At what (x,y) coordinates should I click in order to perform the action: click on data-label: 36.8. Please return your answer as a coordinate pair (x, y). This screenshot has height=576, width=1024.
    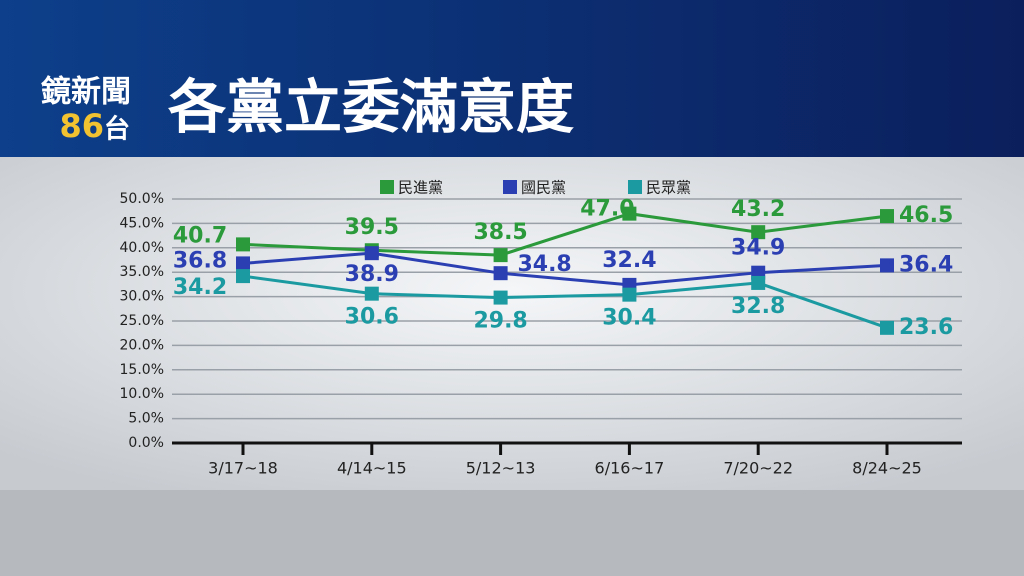
    Looking at the image, I should click on (200, 260).